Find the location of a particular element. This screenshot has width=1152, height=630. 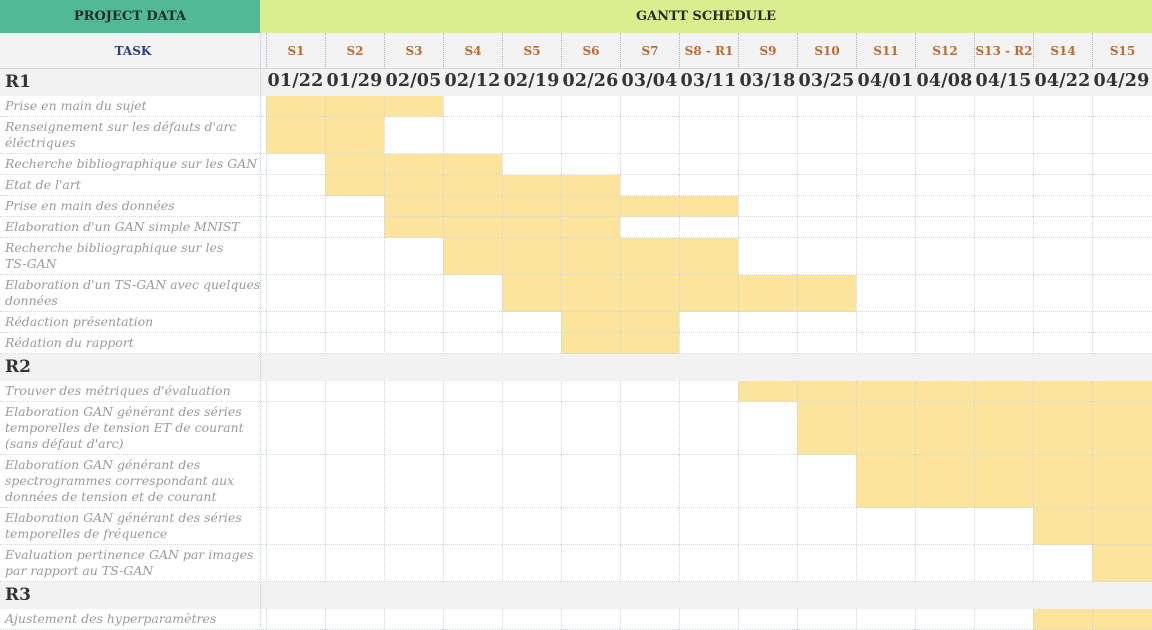

task-timeline-separator is located at coordinates (260, 330).